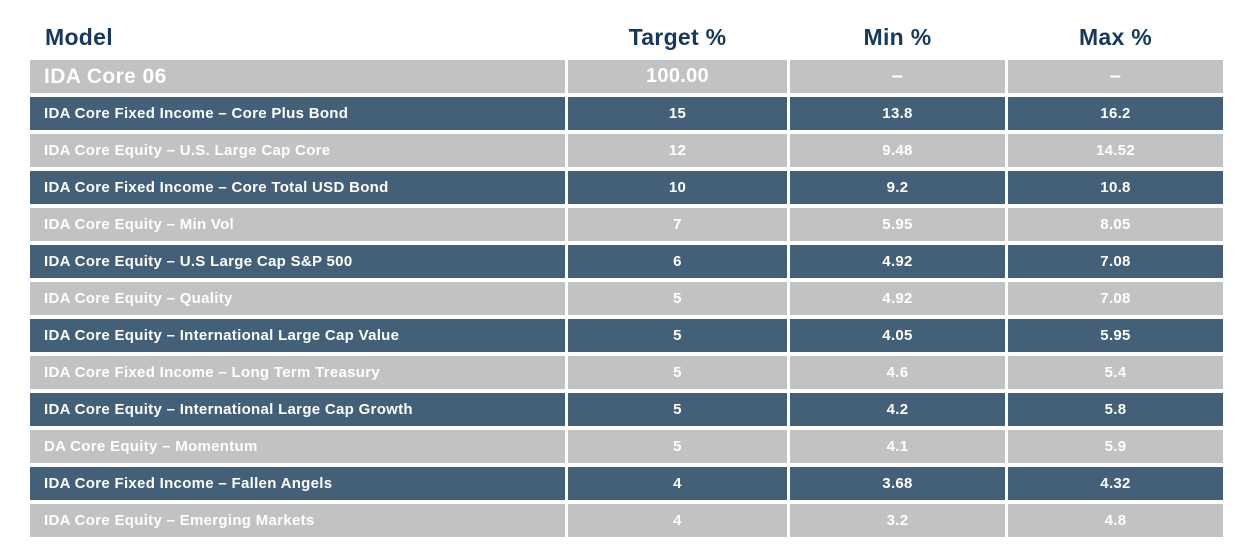  Describe the element at coordinates (897, 36) in the screenshot. I see `column-header-min: Min %` at that location.